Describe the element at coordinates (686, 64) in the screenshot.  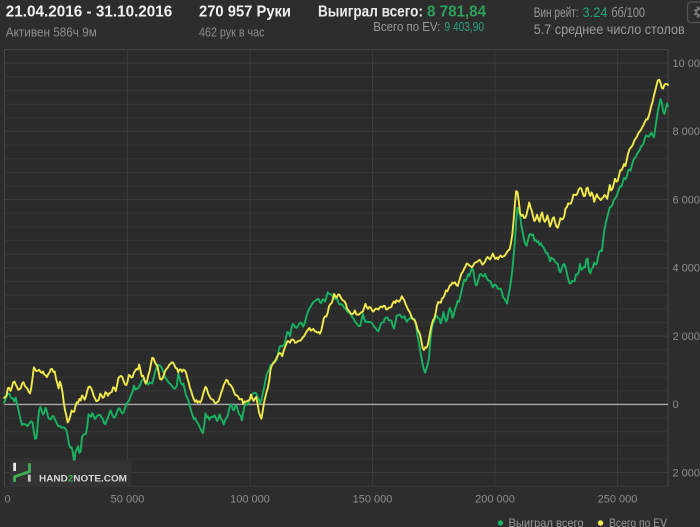
I see `svg-text: 10 000` at that location.